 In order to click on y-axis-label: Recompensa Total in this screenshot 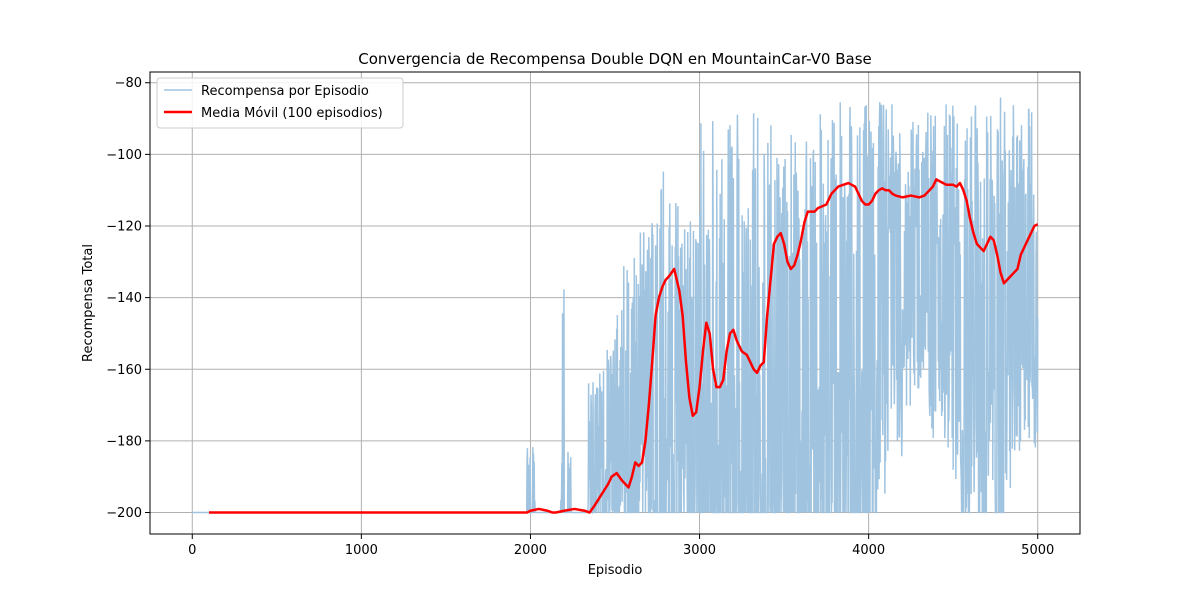, I will do `click(88, 303)`.